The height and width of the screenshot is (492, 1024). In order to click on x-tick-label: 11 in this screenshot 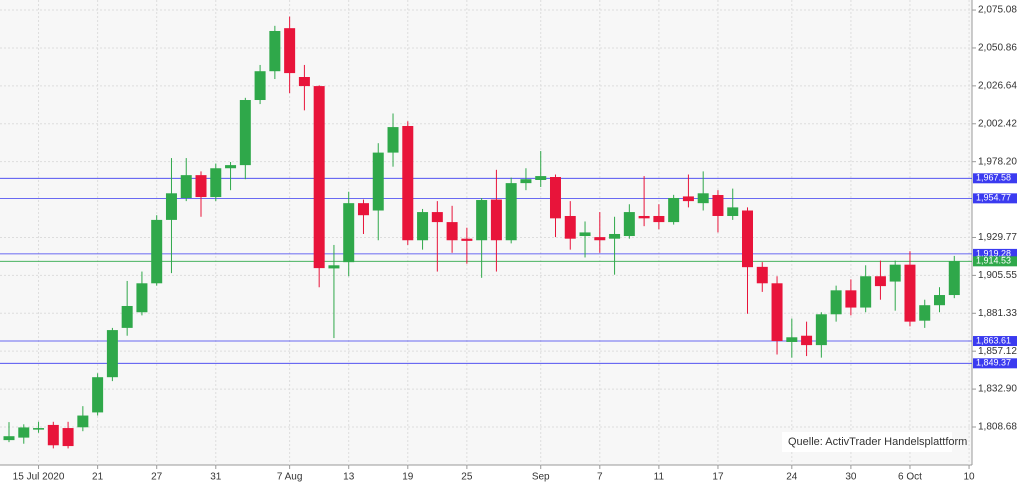, I will do `click(659, 477)`.